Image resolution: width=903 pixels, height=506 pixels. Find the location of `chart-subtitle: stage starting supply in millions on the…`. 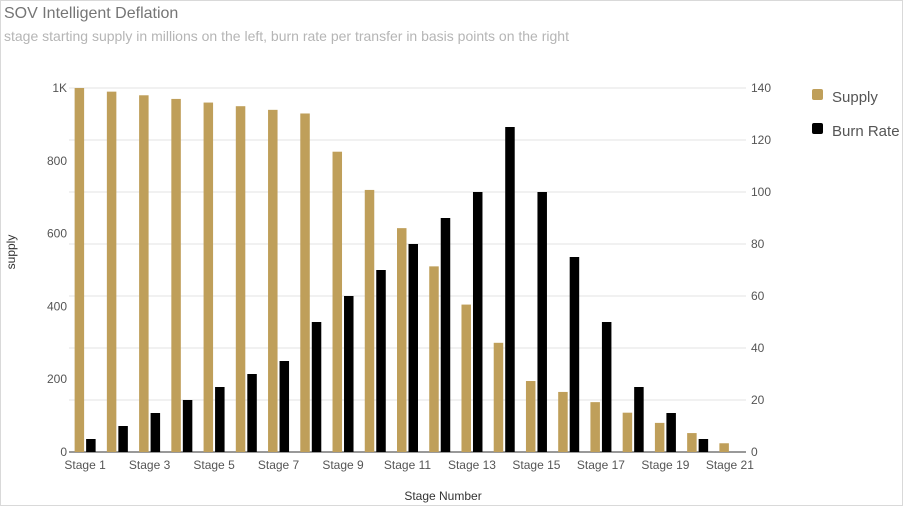

chart-subtitle: stage starting supply in millions on the… is located at coordinates (286, 36).